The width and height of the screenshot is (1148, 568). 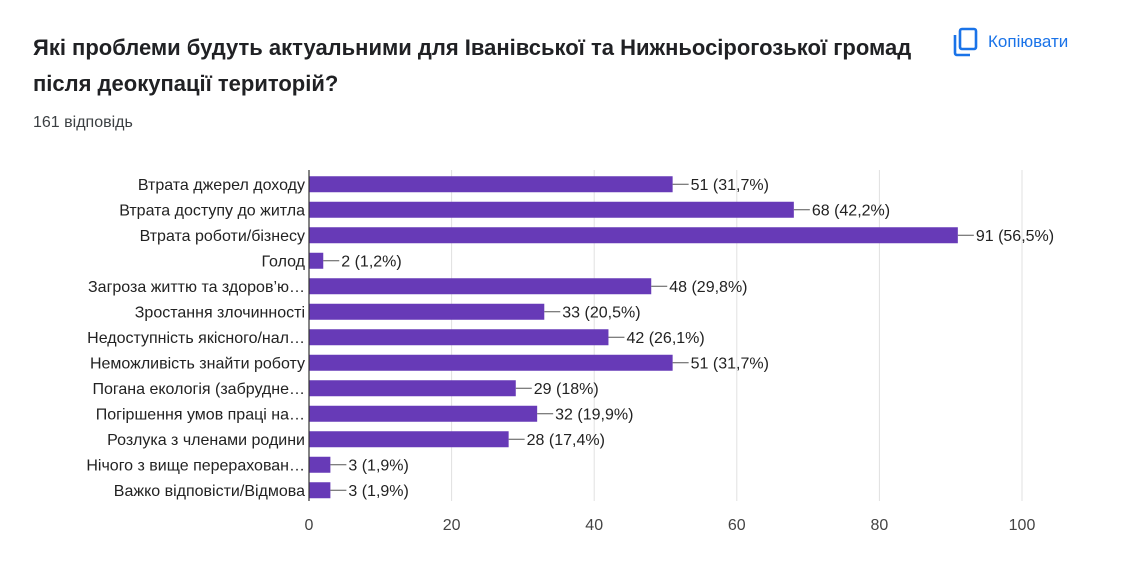 What do you see at coordinates (1015, 236) in the screenshot?
I see `data-label: 91 (56,5%)` at bounding box center [1015, 236].